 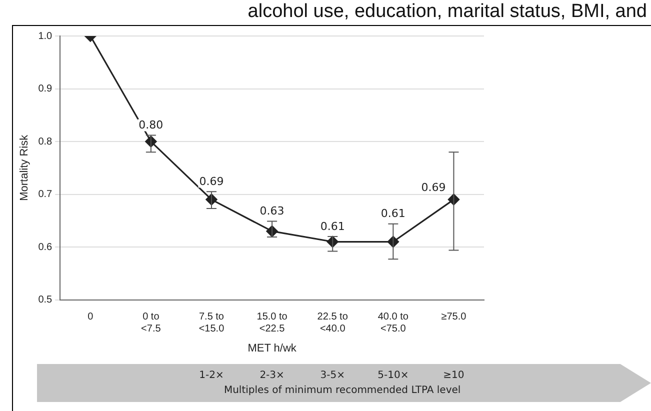 I want to click on text: alcohol use, education, marital status, BMI, and, so click(x=447, y=12).